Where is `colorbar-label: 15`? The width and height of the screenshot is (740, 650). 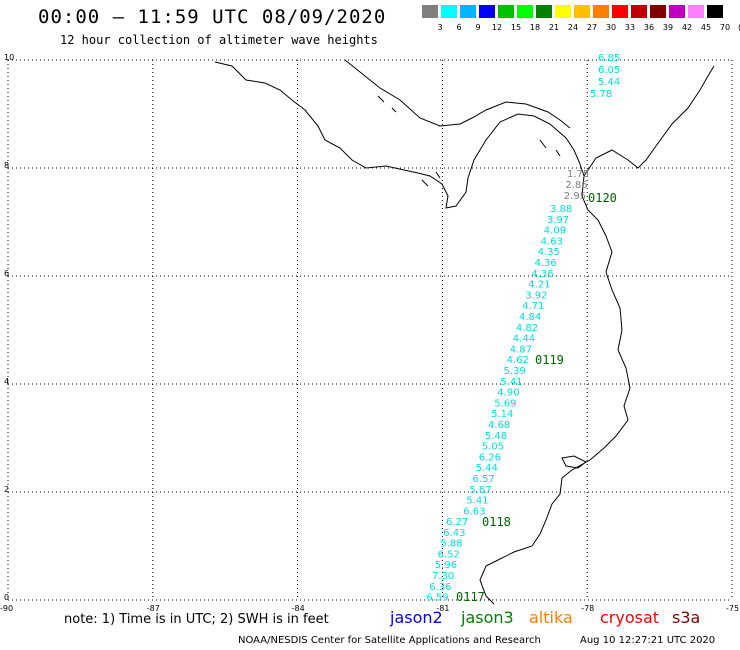
colorbar-label: 15 is located at coordinates (516, 27).